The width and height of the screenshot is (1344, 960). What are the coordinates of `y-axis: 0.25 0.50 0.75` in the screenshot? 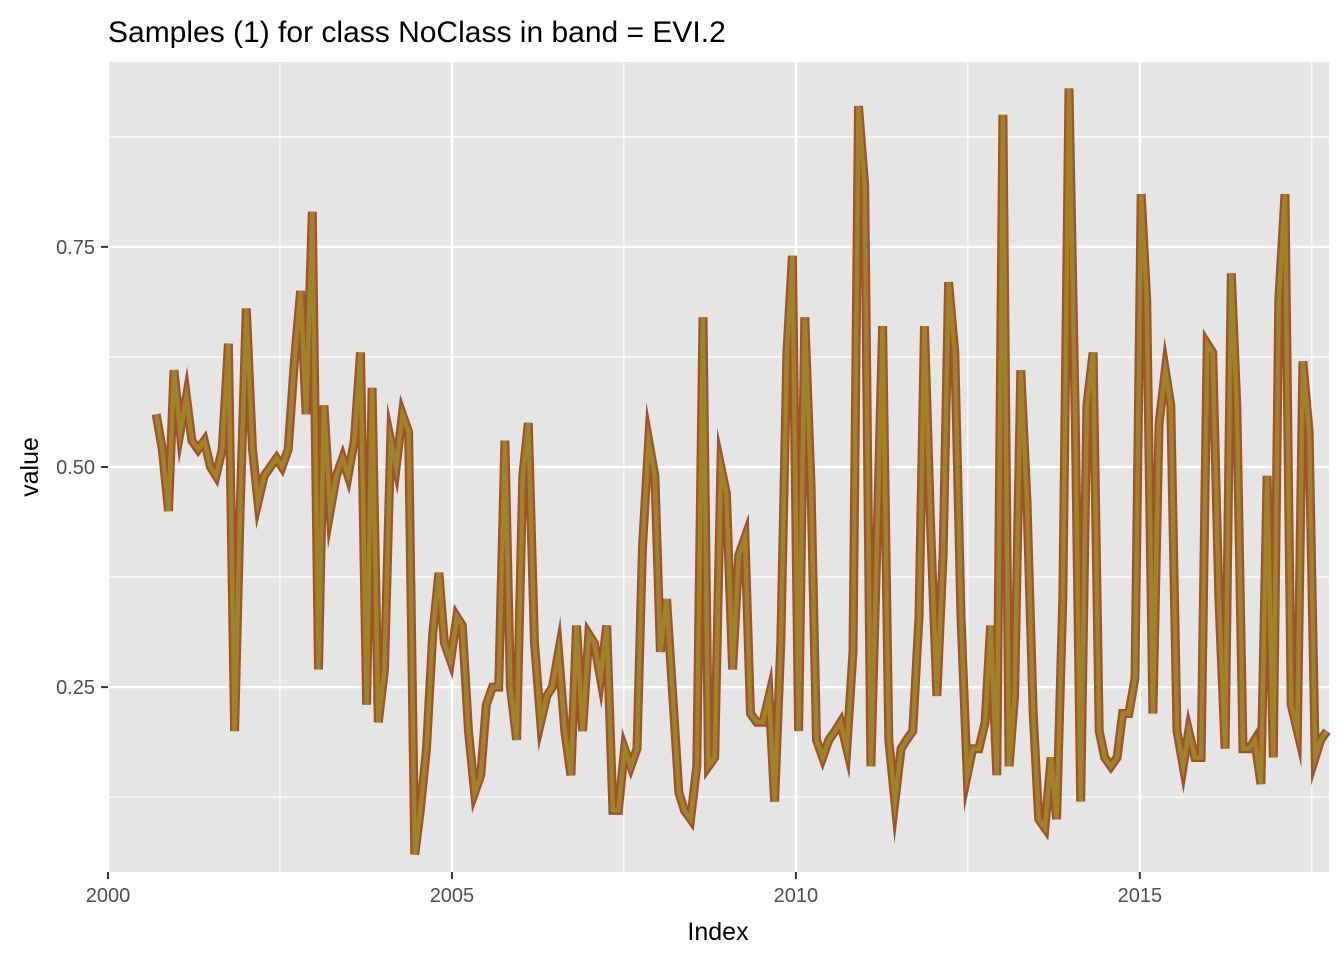 It's located at (82, 468).